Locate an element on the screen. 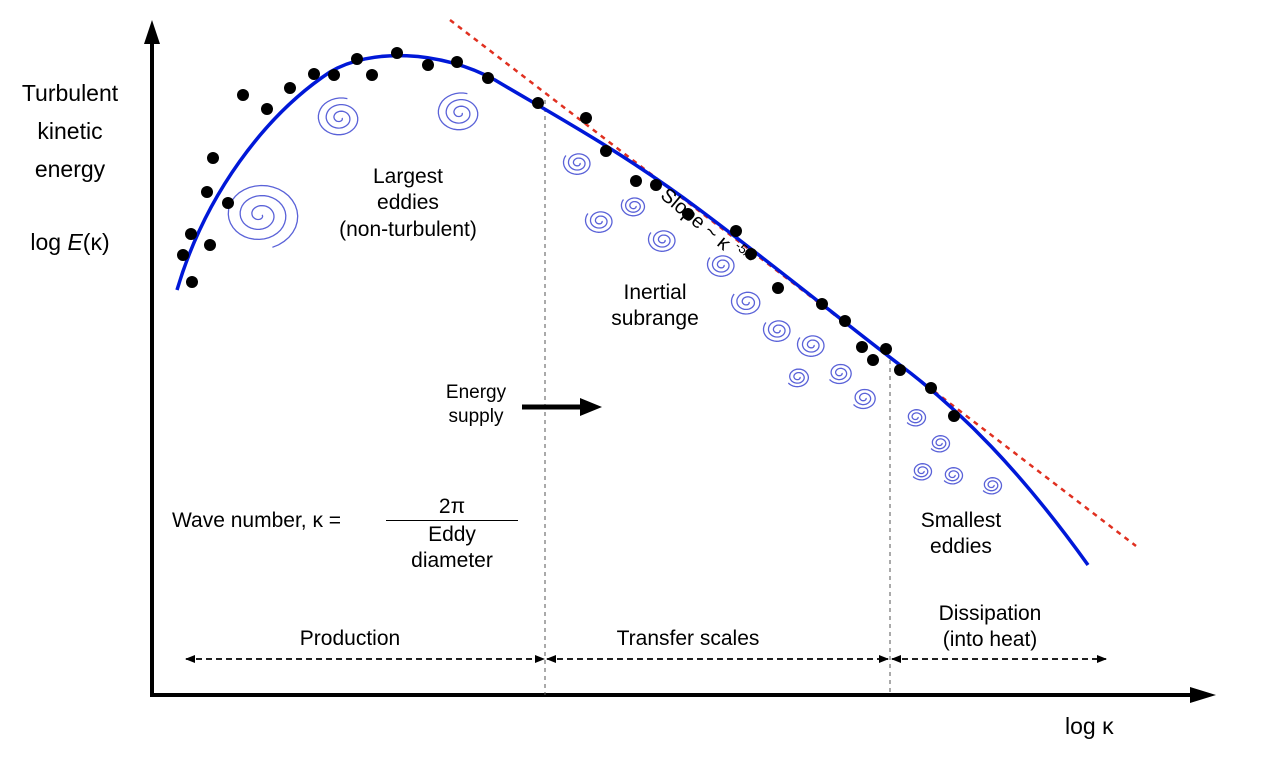 The image size is (1272, 758). y-log-prefix: log is located at coordinates (49, 242).